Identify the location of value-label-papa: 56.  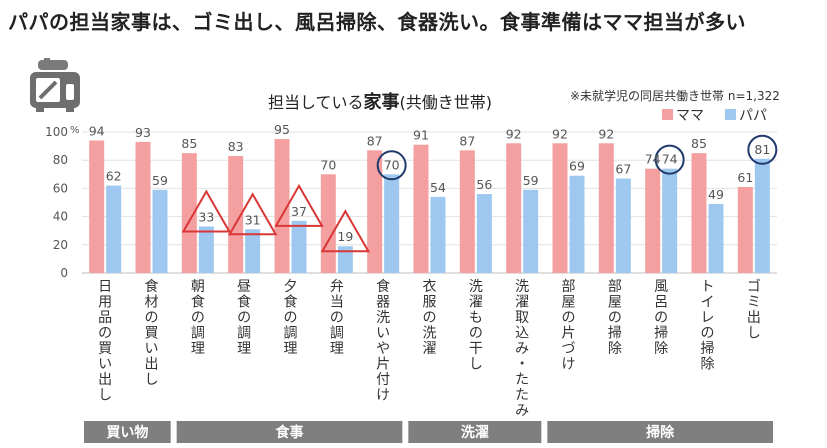
(484, 184).